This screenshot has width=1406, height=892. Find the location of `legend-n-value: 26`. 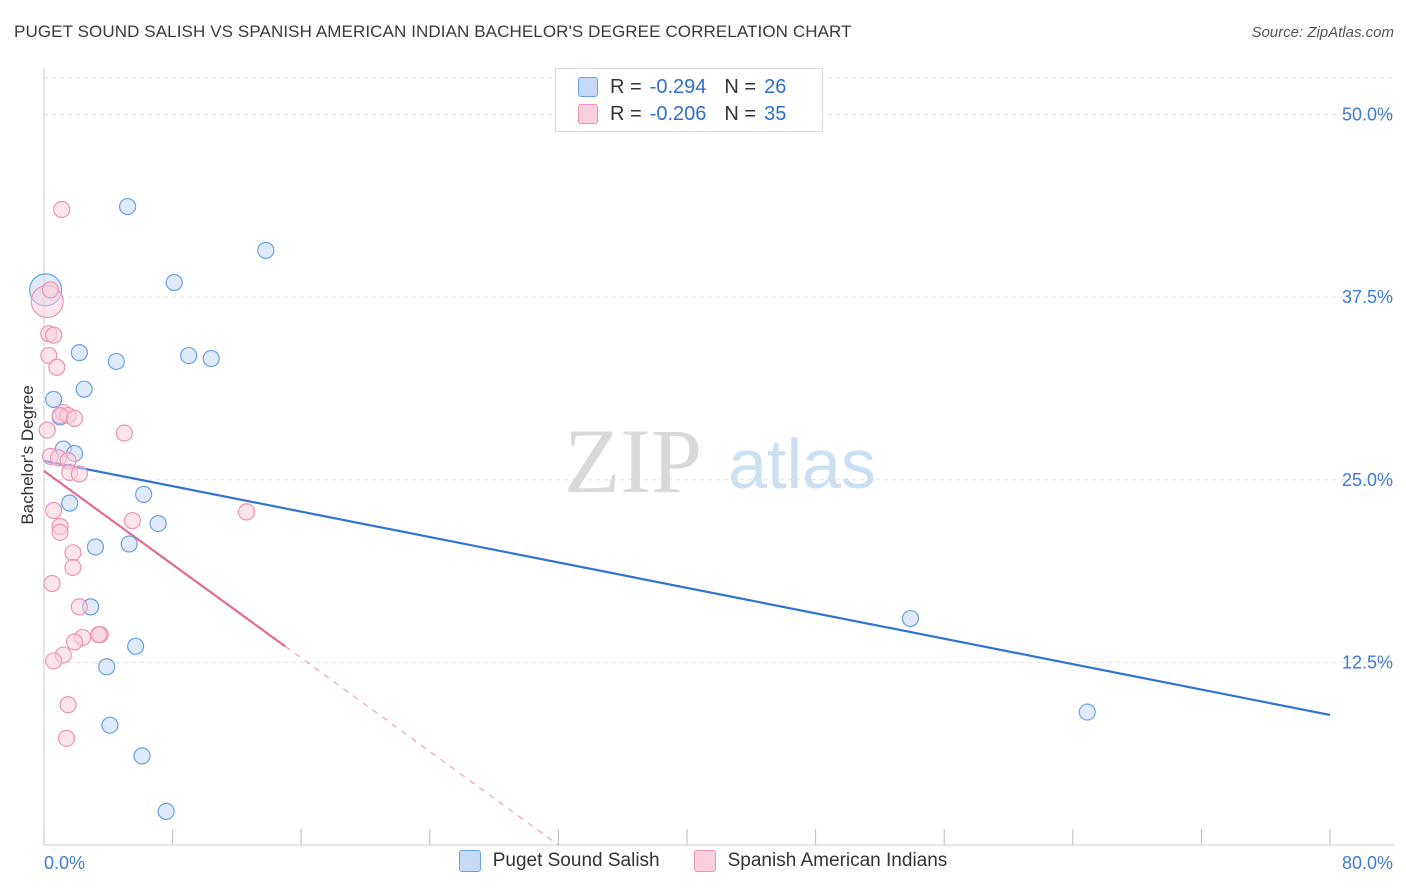

legend-n-value: 26 is located at coordinates (775, 86).